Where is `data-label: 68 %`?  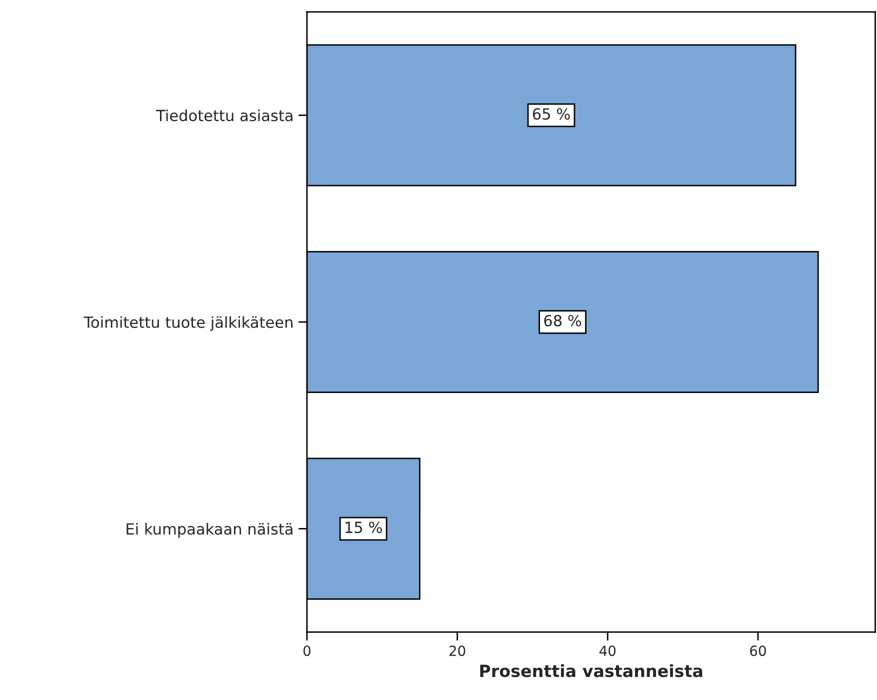
data-label: 68 % is located at coordinates (563, 320).